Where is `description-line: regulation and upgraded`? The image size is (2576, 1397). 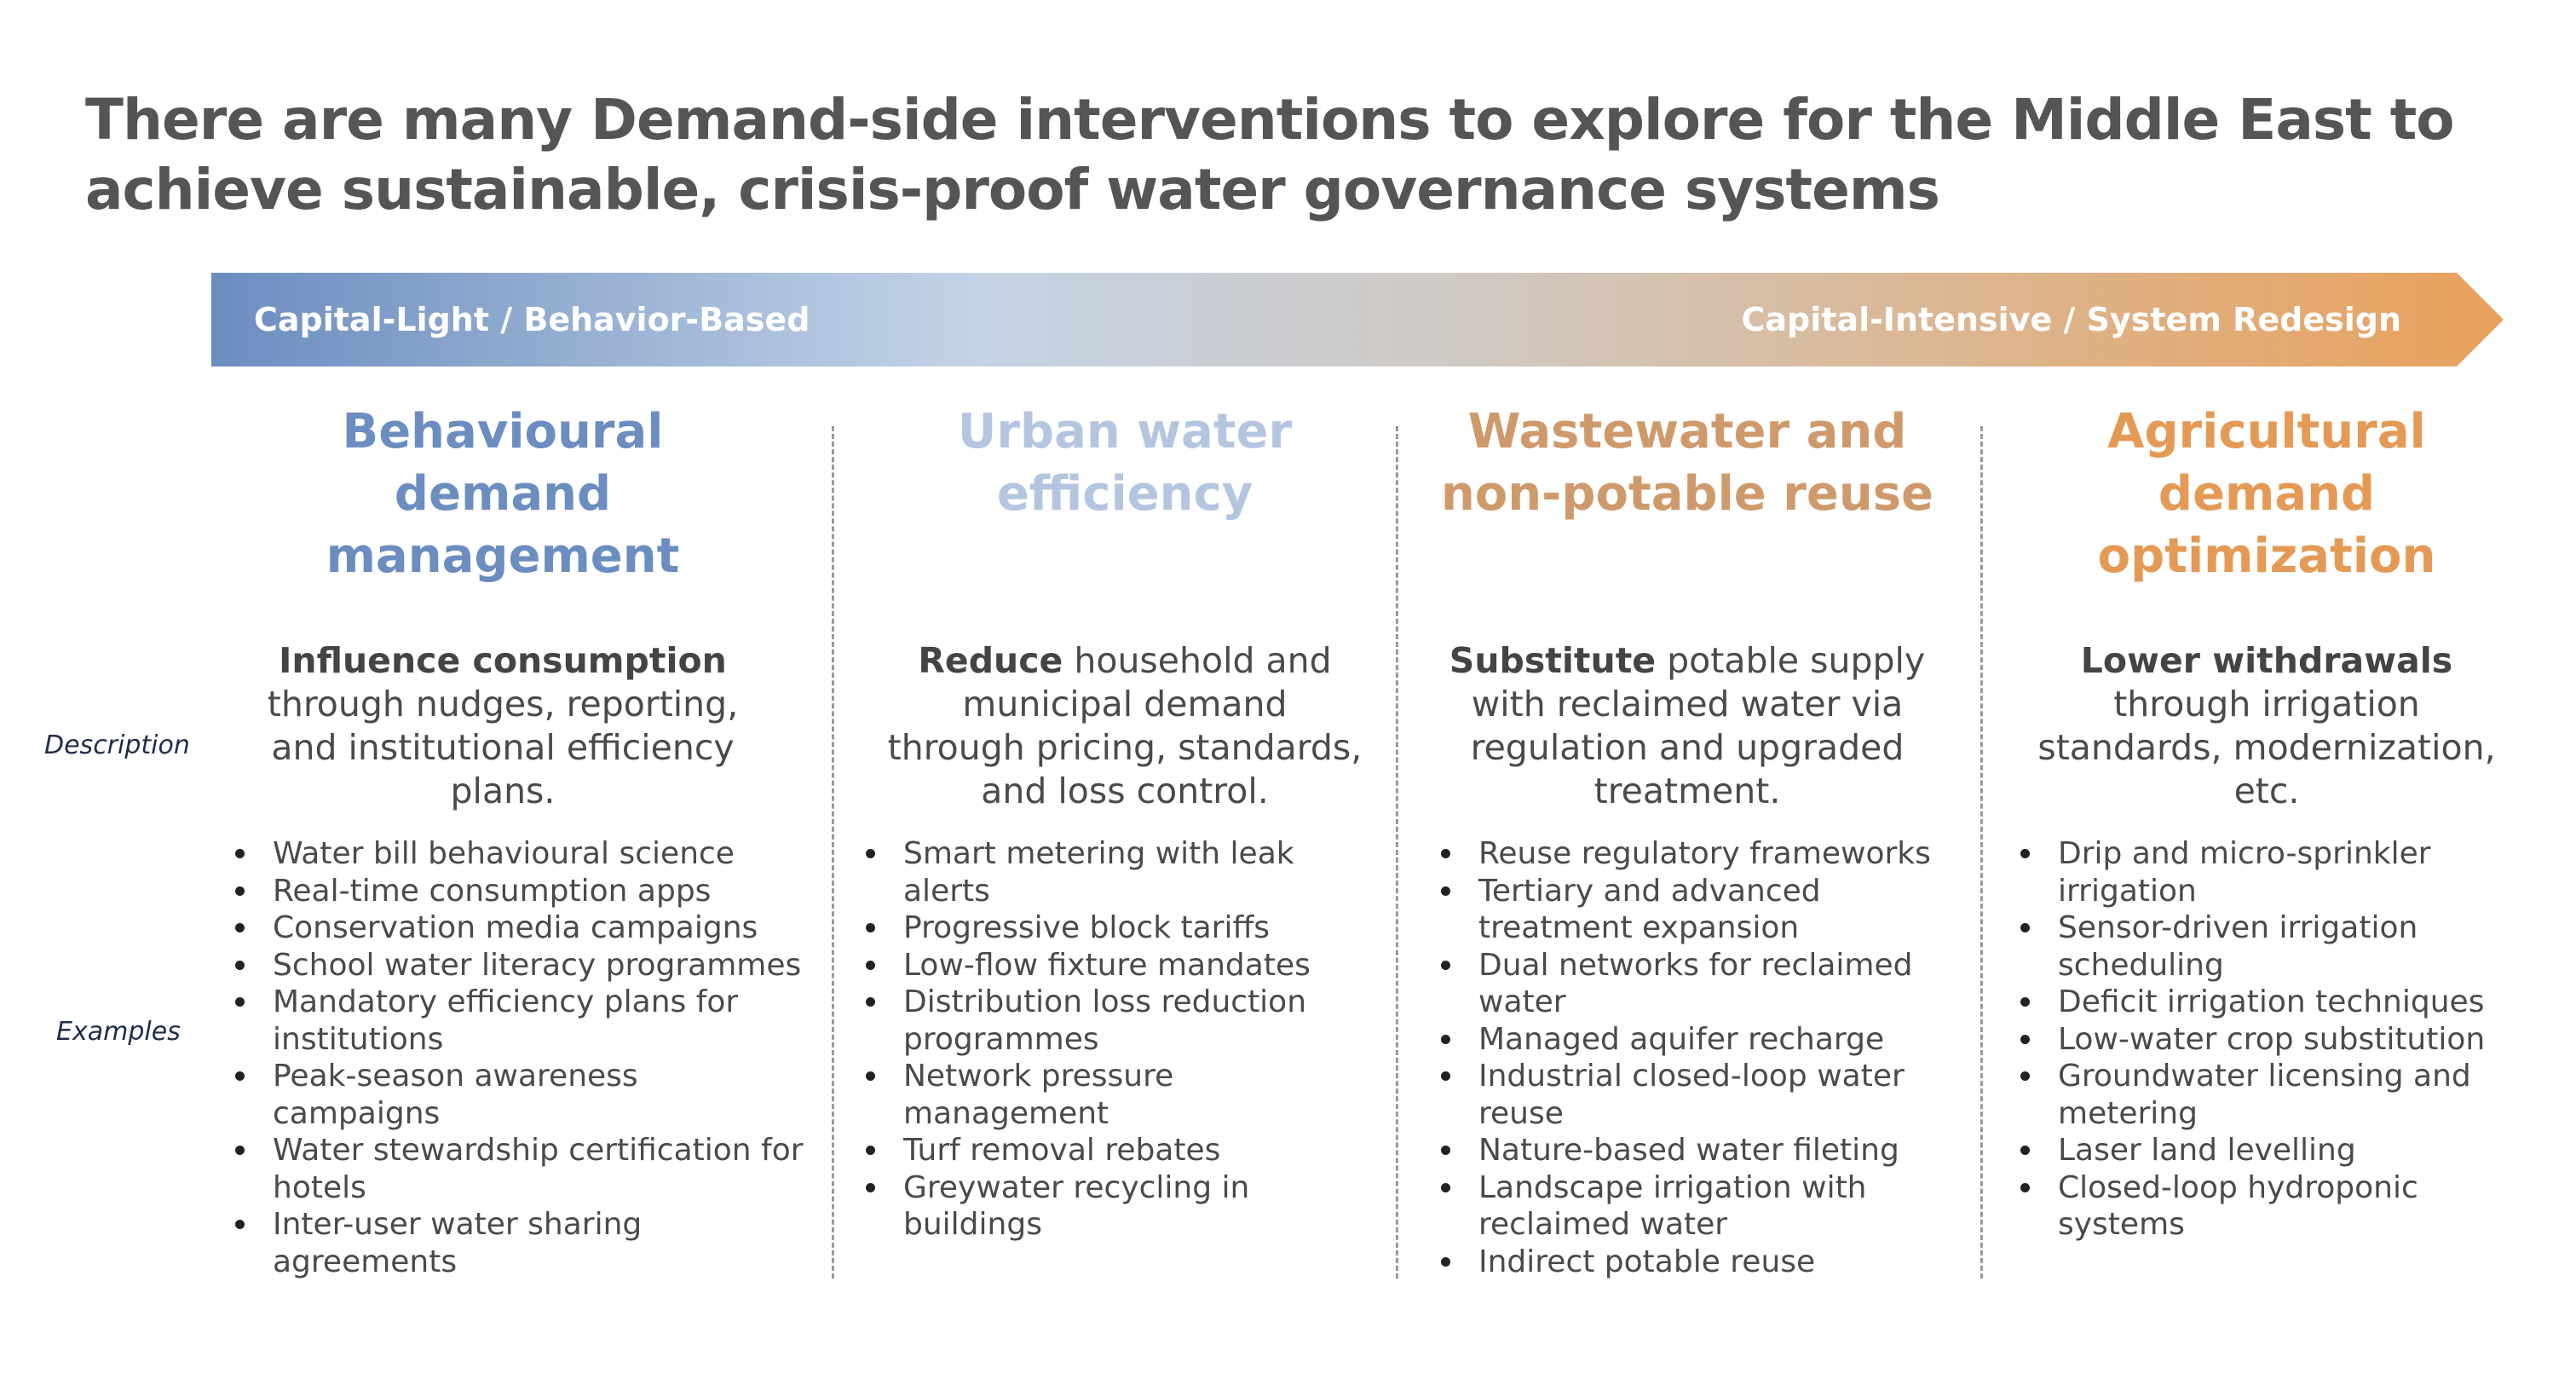 description-line: regulation and upgraded is located at coordinates (1687, 747).